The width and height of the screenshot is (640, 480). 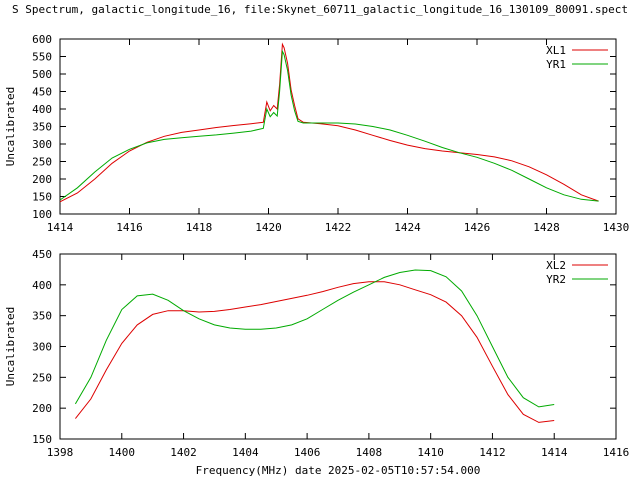 I want to click on x-tick-label: 1430, so click(x=616, y=227).